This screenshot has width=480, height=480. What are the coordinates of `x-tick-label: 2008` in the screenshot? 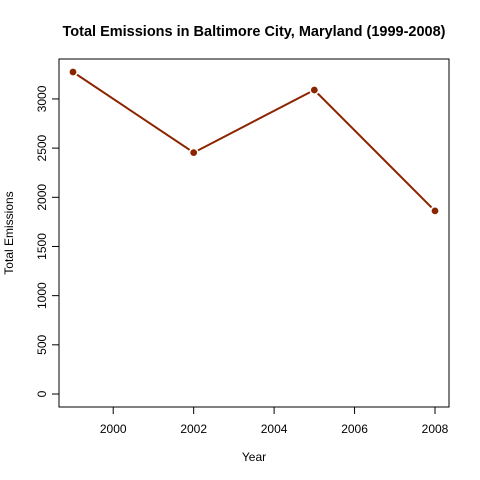 It's located at (435, 429).